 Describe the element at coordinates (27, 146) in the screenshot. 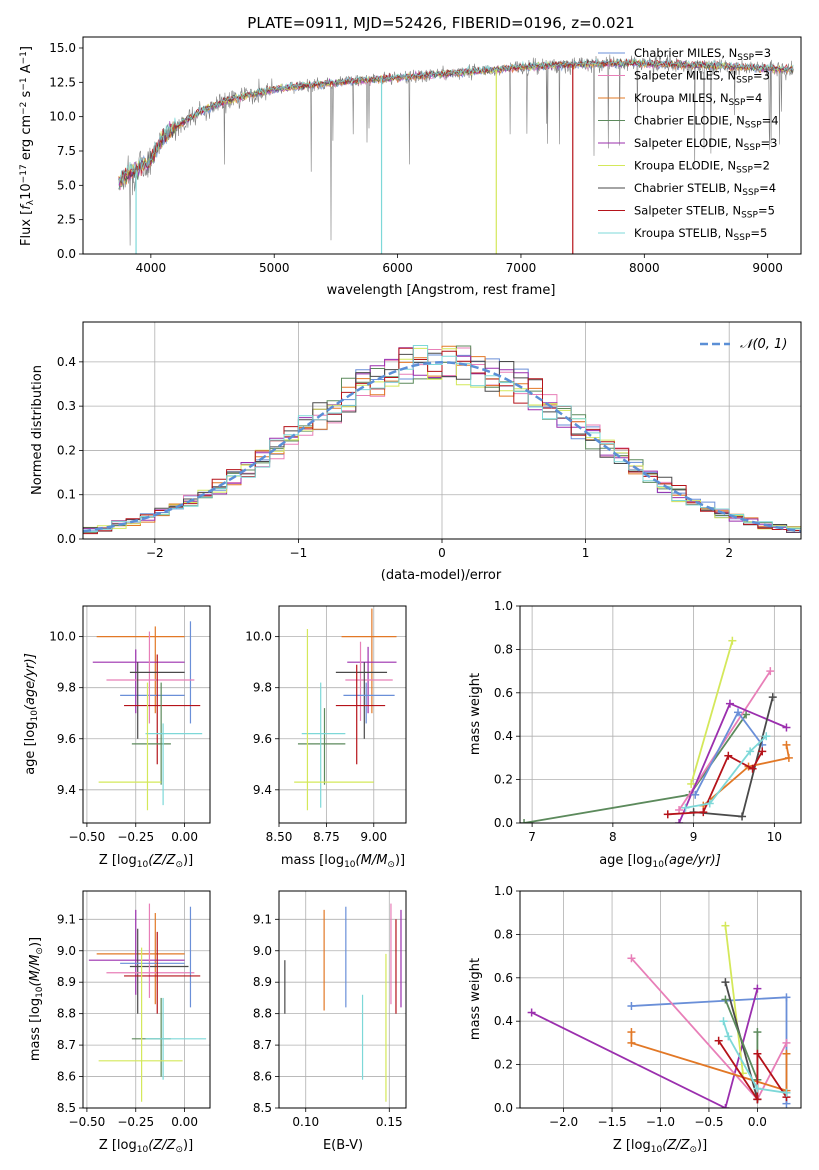

I see `y-axis-label: Flux [fλ10−17 erg cm−2 s−1 A−1]` at that location.